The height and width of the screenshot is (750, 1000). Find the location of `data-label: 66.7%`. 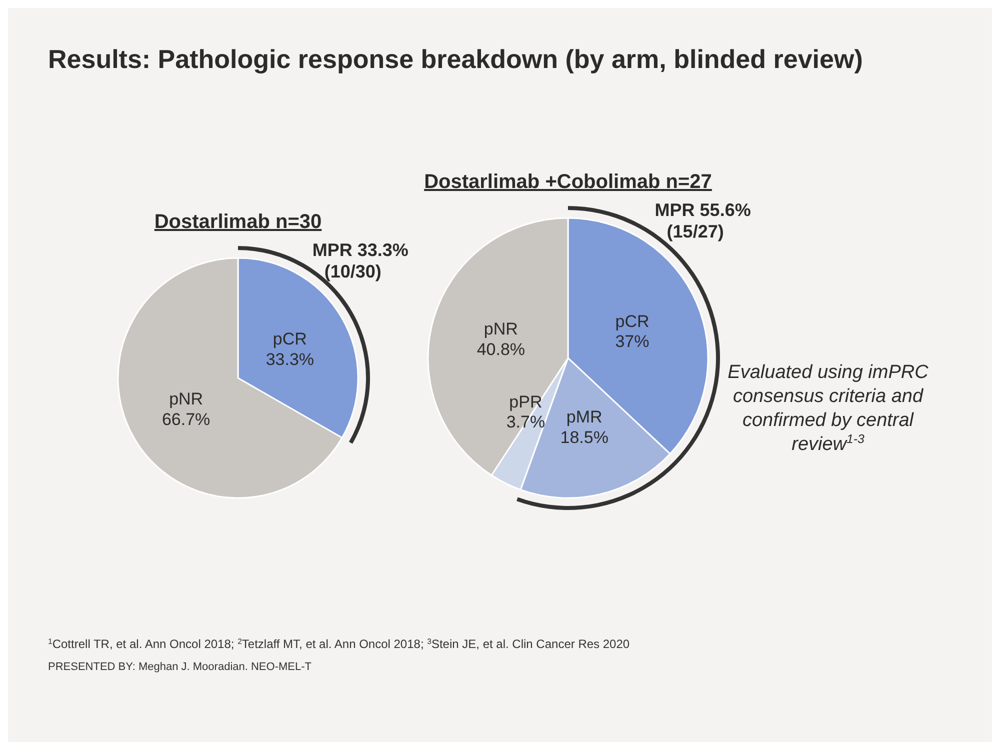

data-label: 66.7% is located at coordinates (186, 420).